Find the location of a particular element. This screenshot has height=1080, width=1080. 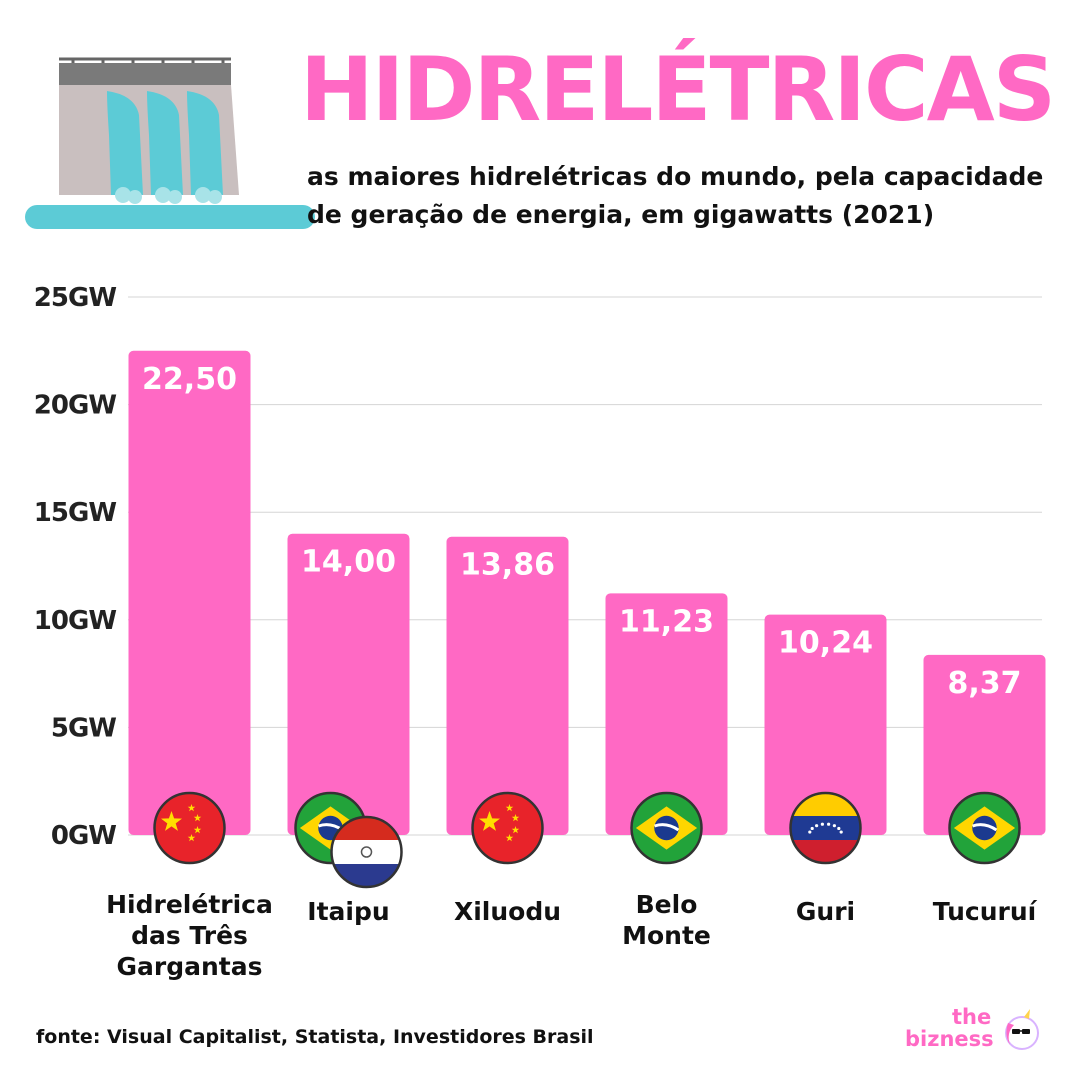

dam-water-base is located at coordinates (170, 217).